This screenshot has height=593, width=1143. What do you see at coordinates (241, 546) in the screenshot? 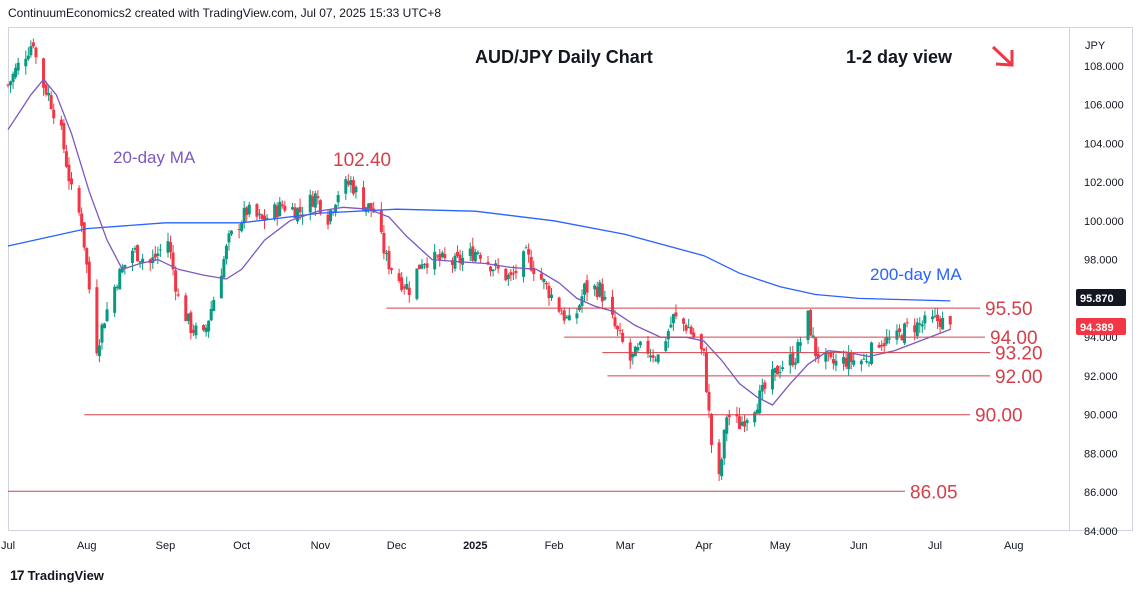
I see `x-tick-label: Oct` at bounding box center [241, 546].